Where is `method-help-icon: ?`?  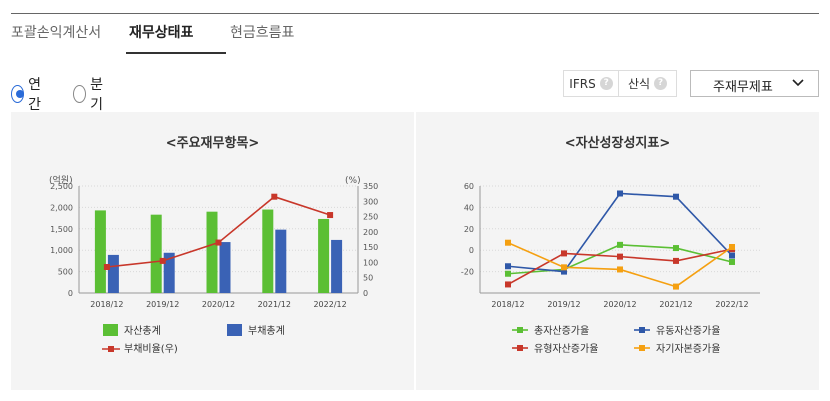
method-help-icon: ? is located at coordinates (661, 83).